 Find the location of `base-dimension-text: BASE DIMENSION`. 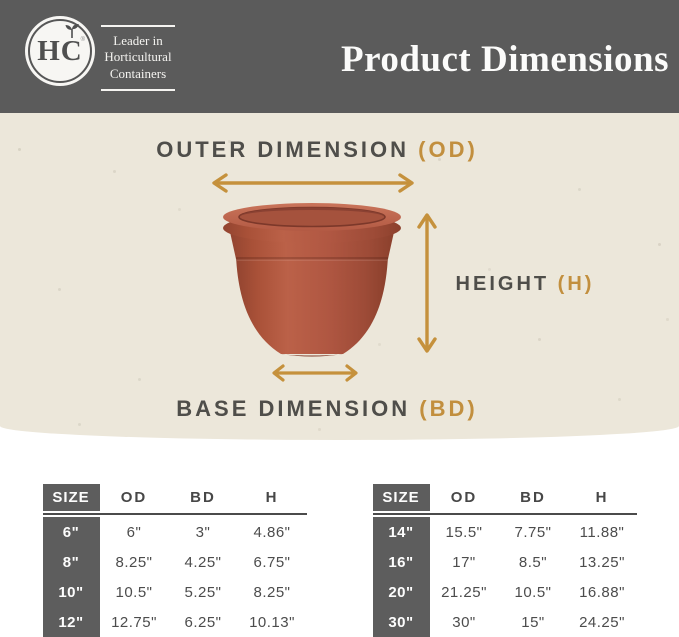

base-dimension-text: BASE DIMENSION is located at coordinates (293, 408).